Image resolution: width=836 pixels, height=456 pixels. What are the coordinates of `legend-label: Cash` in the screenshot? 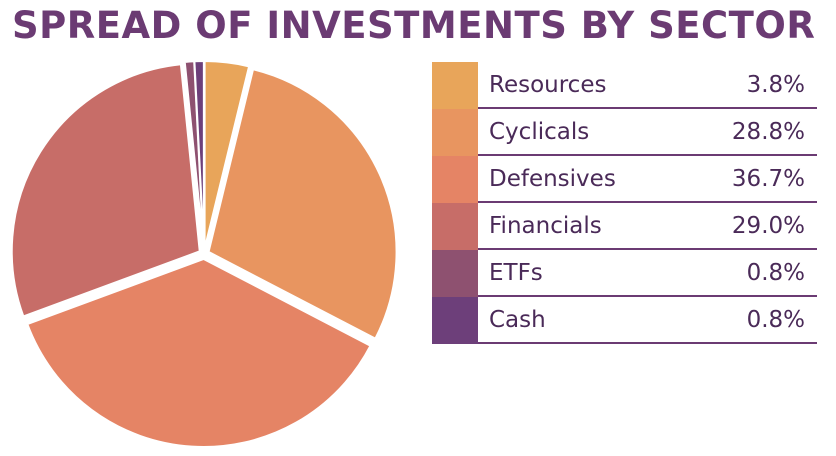 It's located at (517, 320).